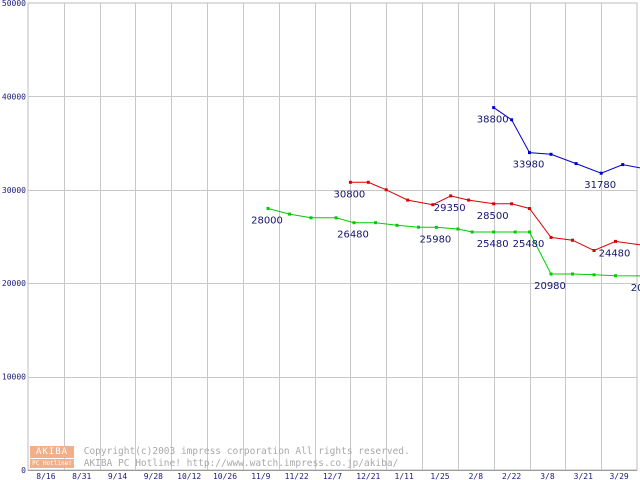  Describe the element at coordinates (81, 476) in the screenshot. I see `x-tick-label: 8/31` at that location.